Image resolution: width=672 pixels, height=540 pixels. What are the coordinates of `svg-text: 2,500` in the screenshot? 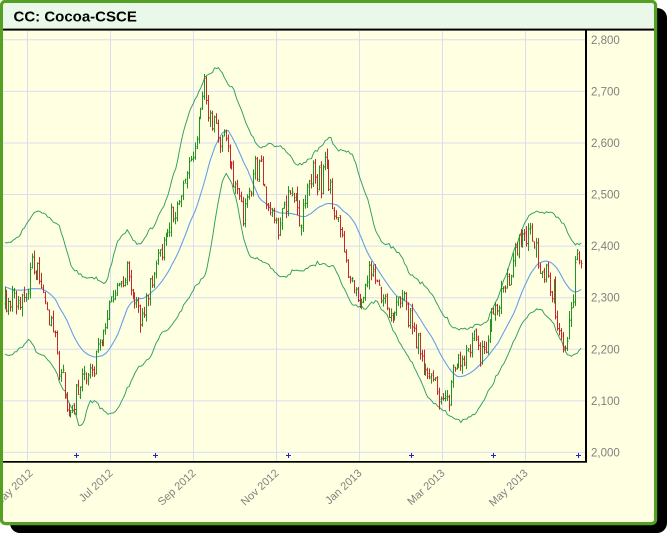 It's located at (605, 196).